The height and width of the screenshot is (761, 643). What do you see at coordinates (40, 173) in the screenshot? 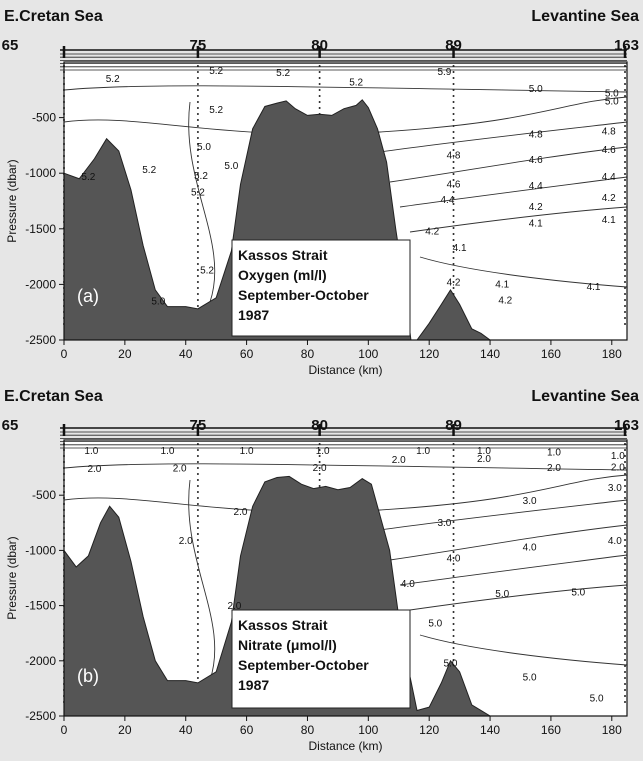
I see `y-tick-label: -1000` at bounding box center [40, 173].